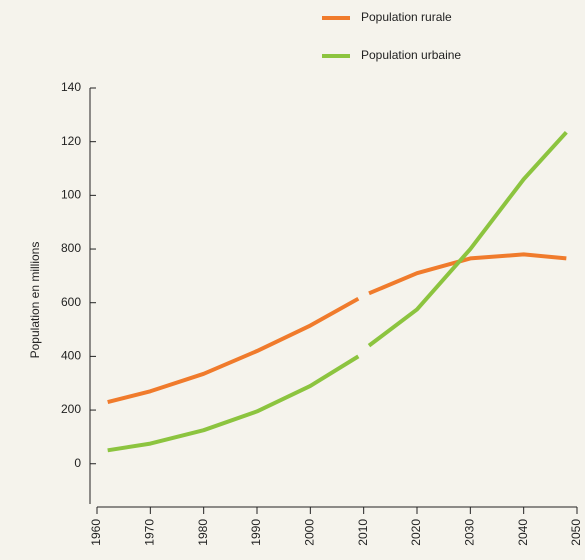 The height and width of the screenshot is (560, 585). Describe the element at coordinates (71, 141) in the screenshot. I see `y-tick-label: 120` at that location.